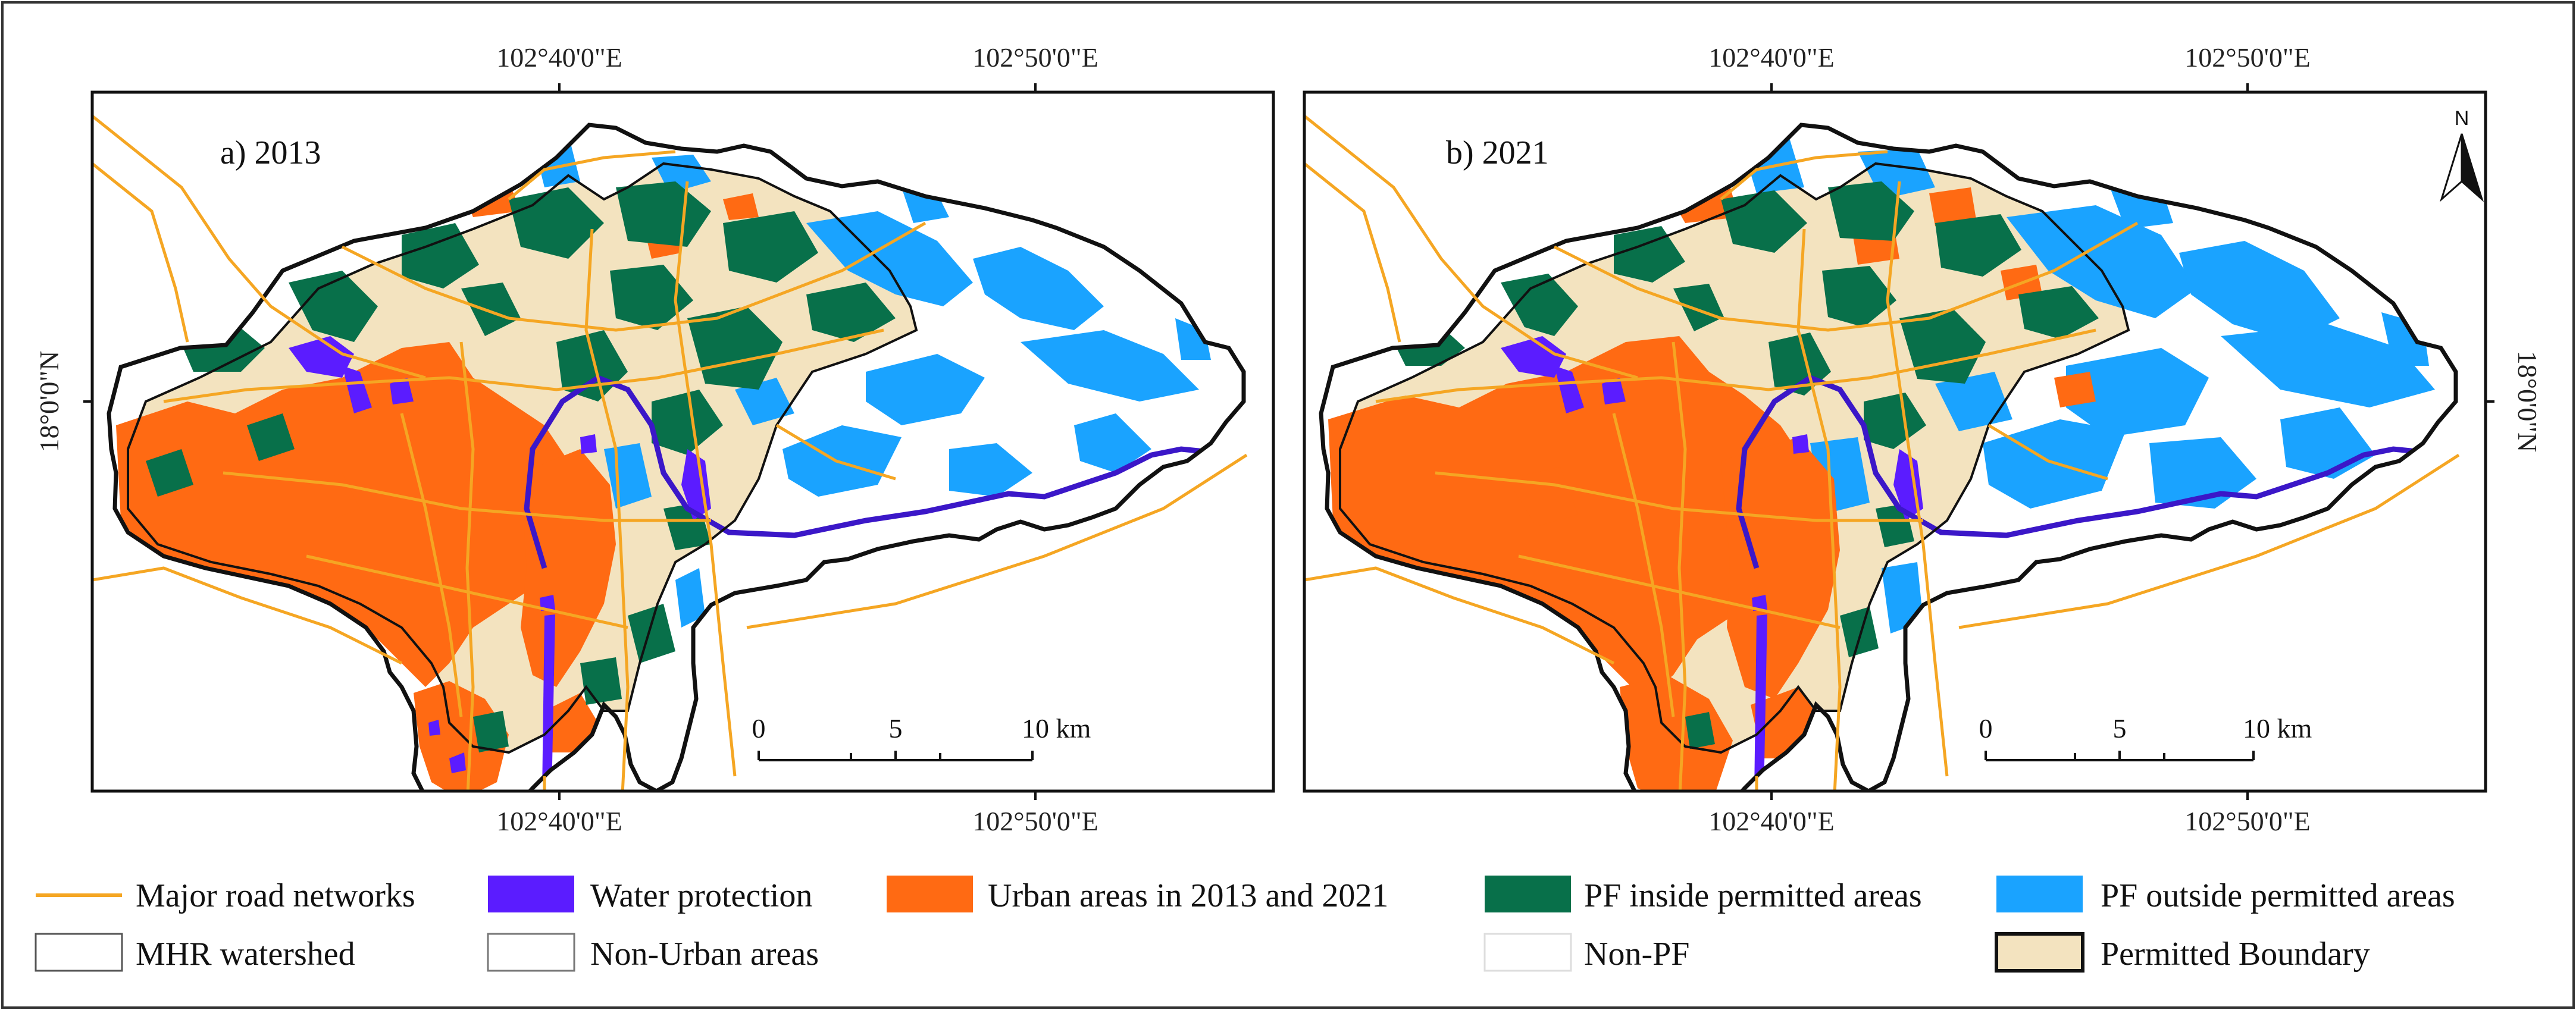  What do you see at coordinates (1753, 895) in the screenshot?
I see `legend-label-pf-inside: PF inside permitted areas` at bounding box center [1753, 895].